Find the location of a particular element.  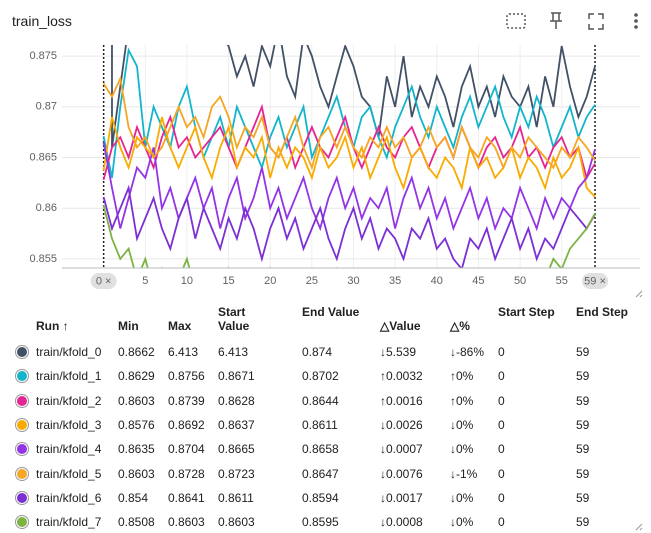

y-tick-label: 0.875 is located at coordinates (43, 56).